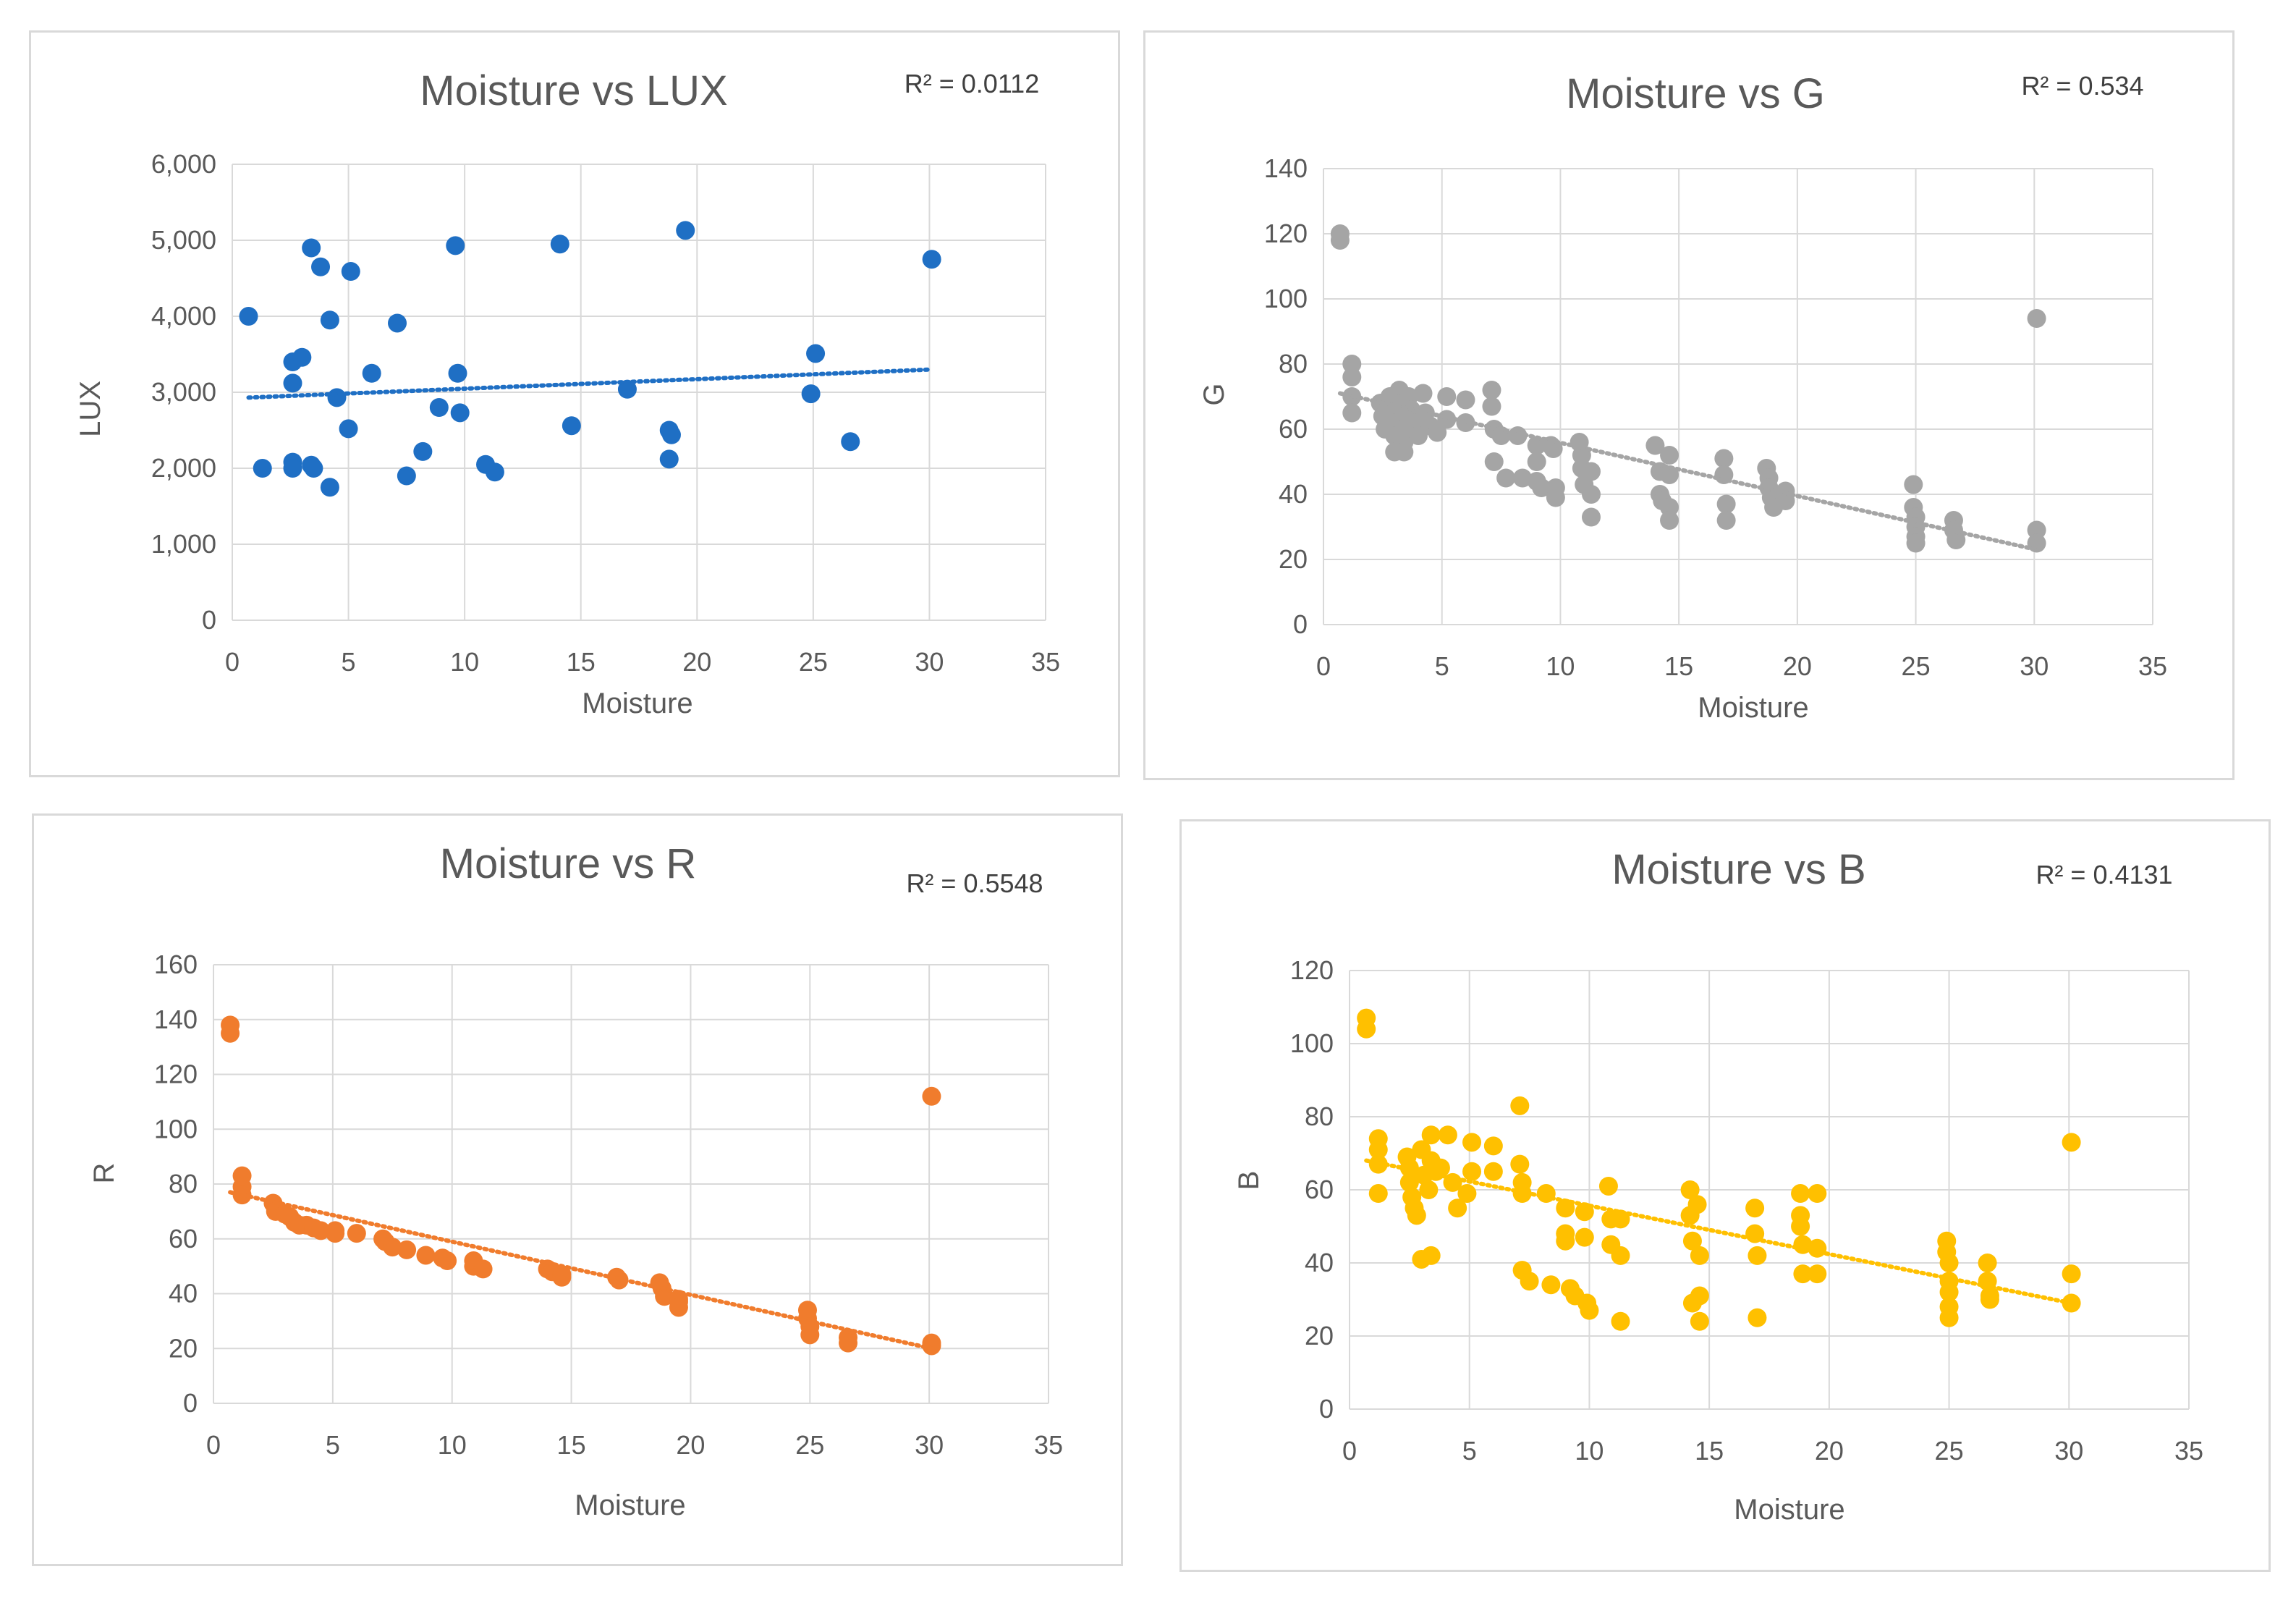  I want to click on chart-title: Moisture vs G, so click(1696, 94).